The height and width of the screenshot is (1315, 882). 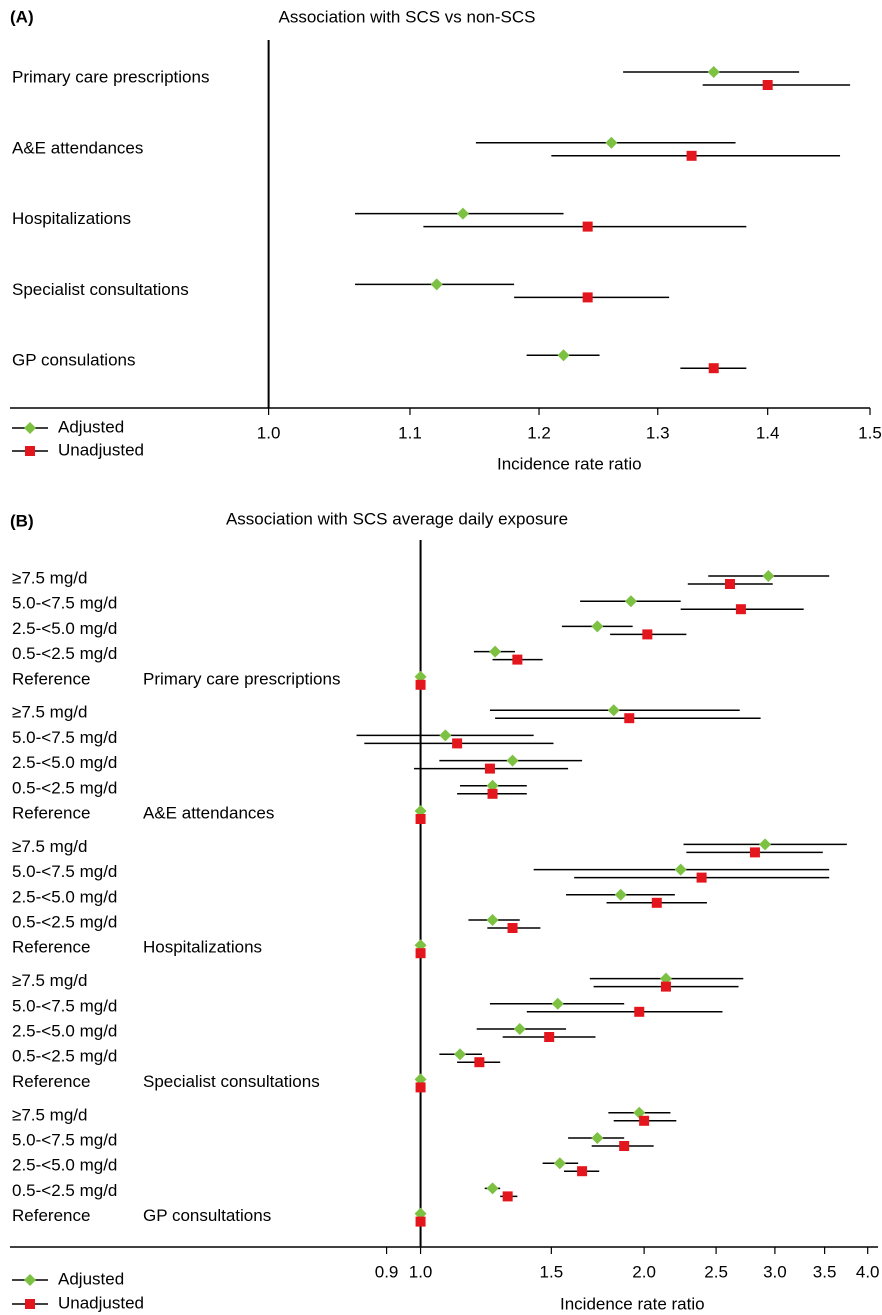 What do you see at coordinates (231, 1081) in the screenshot?
I see `group-label: Specialist consultations` at bounding box center [231, 1081].